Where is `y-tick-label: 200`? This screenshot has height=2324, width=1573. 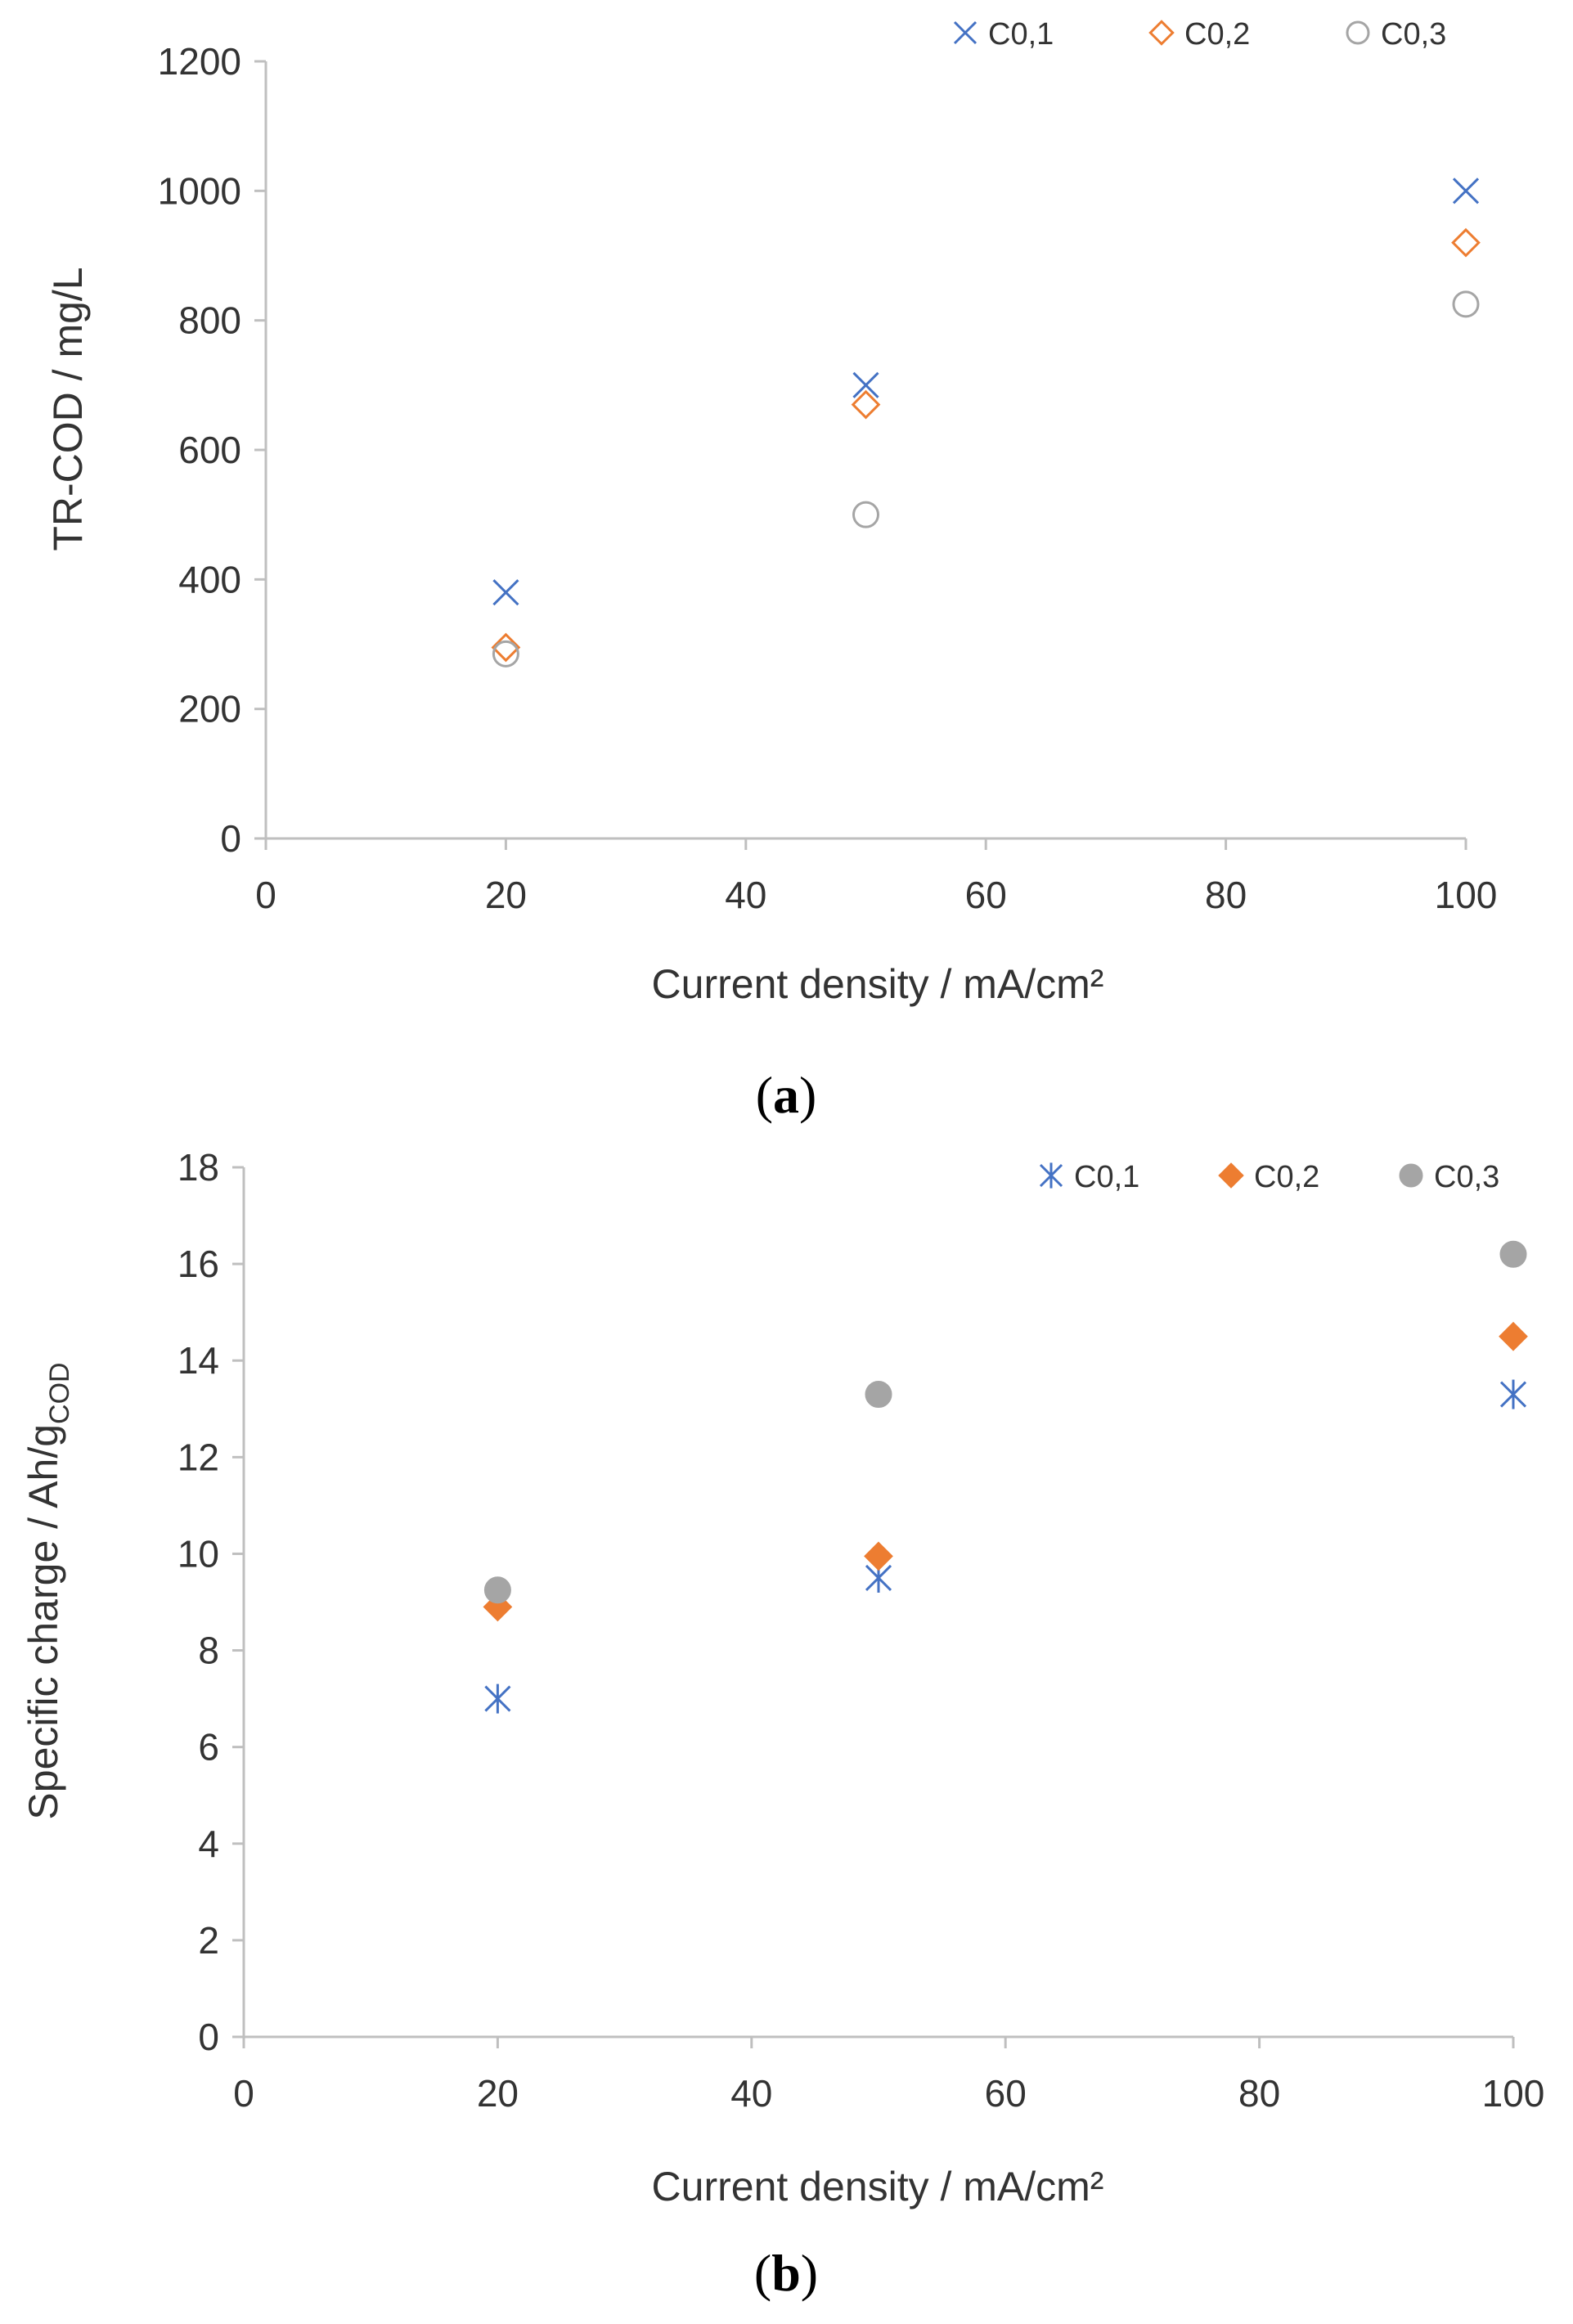 y-tick-label: 200 is located at coordinates (210, 709).